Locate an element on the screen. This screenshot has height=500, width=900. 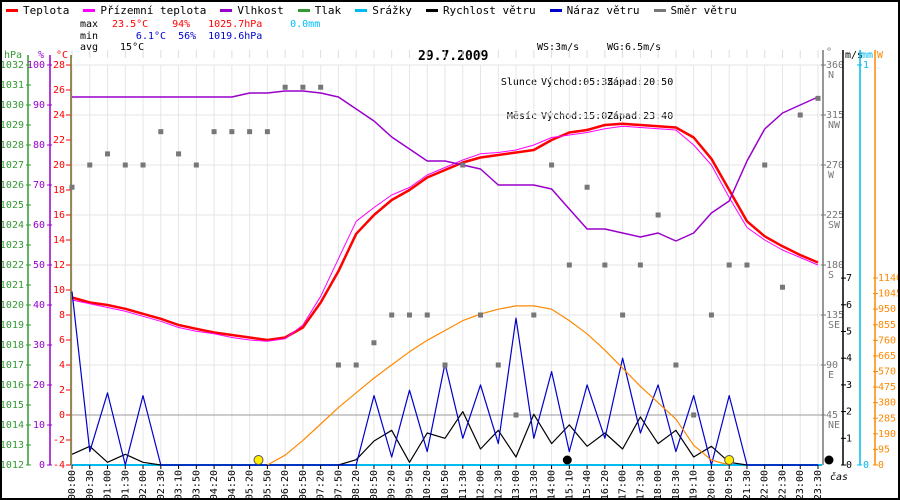
x-tick-label: 21:30 is located at coordinates (747, 485).